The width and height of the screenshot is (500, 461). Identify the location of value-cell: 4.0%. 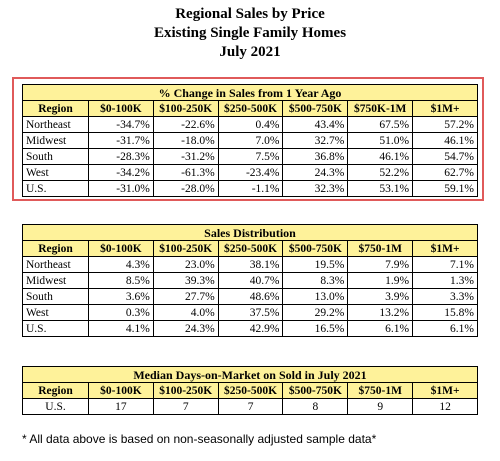
(185, 312).